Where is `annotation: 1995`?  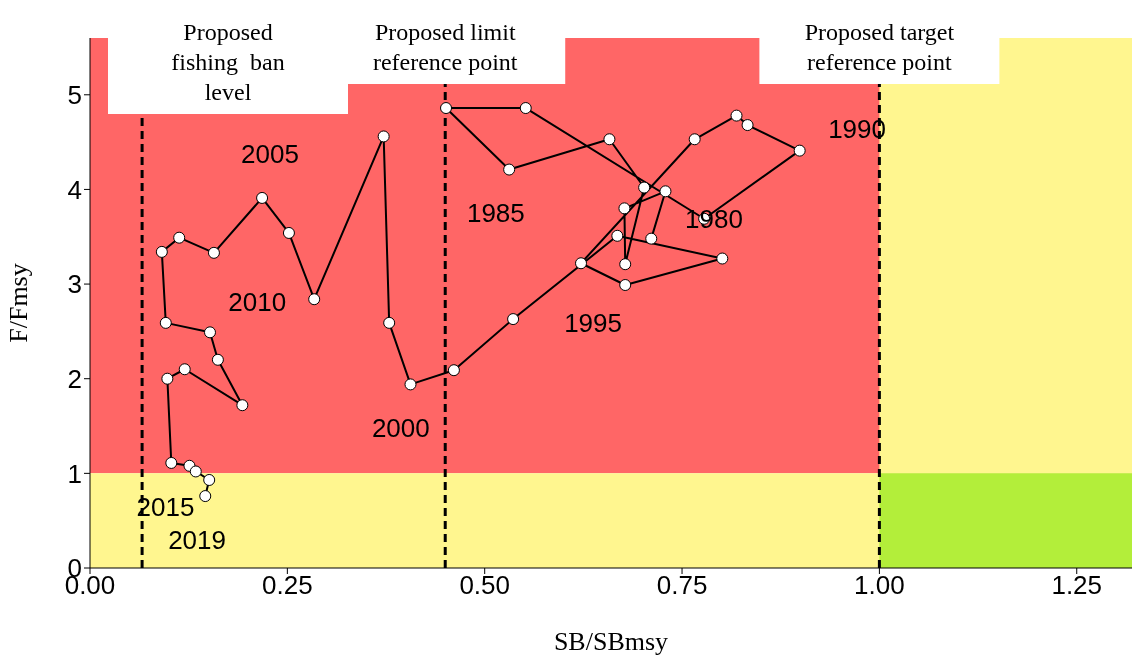 annotation: 1995 is located at coordinates (593, 323).